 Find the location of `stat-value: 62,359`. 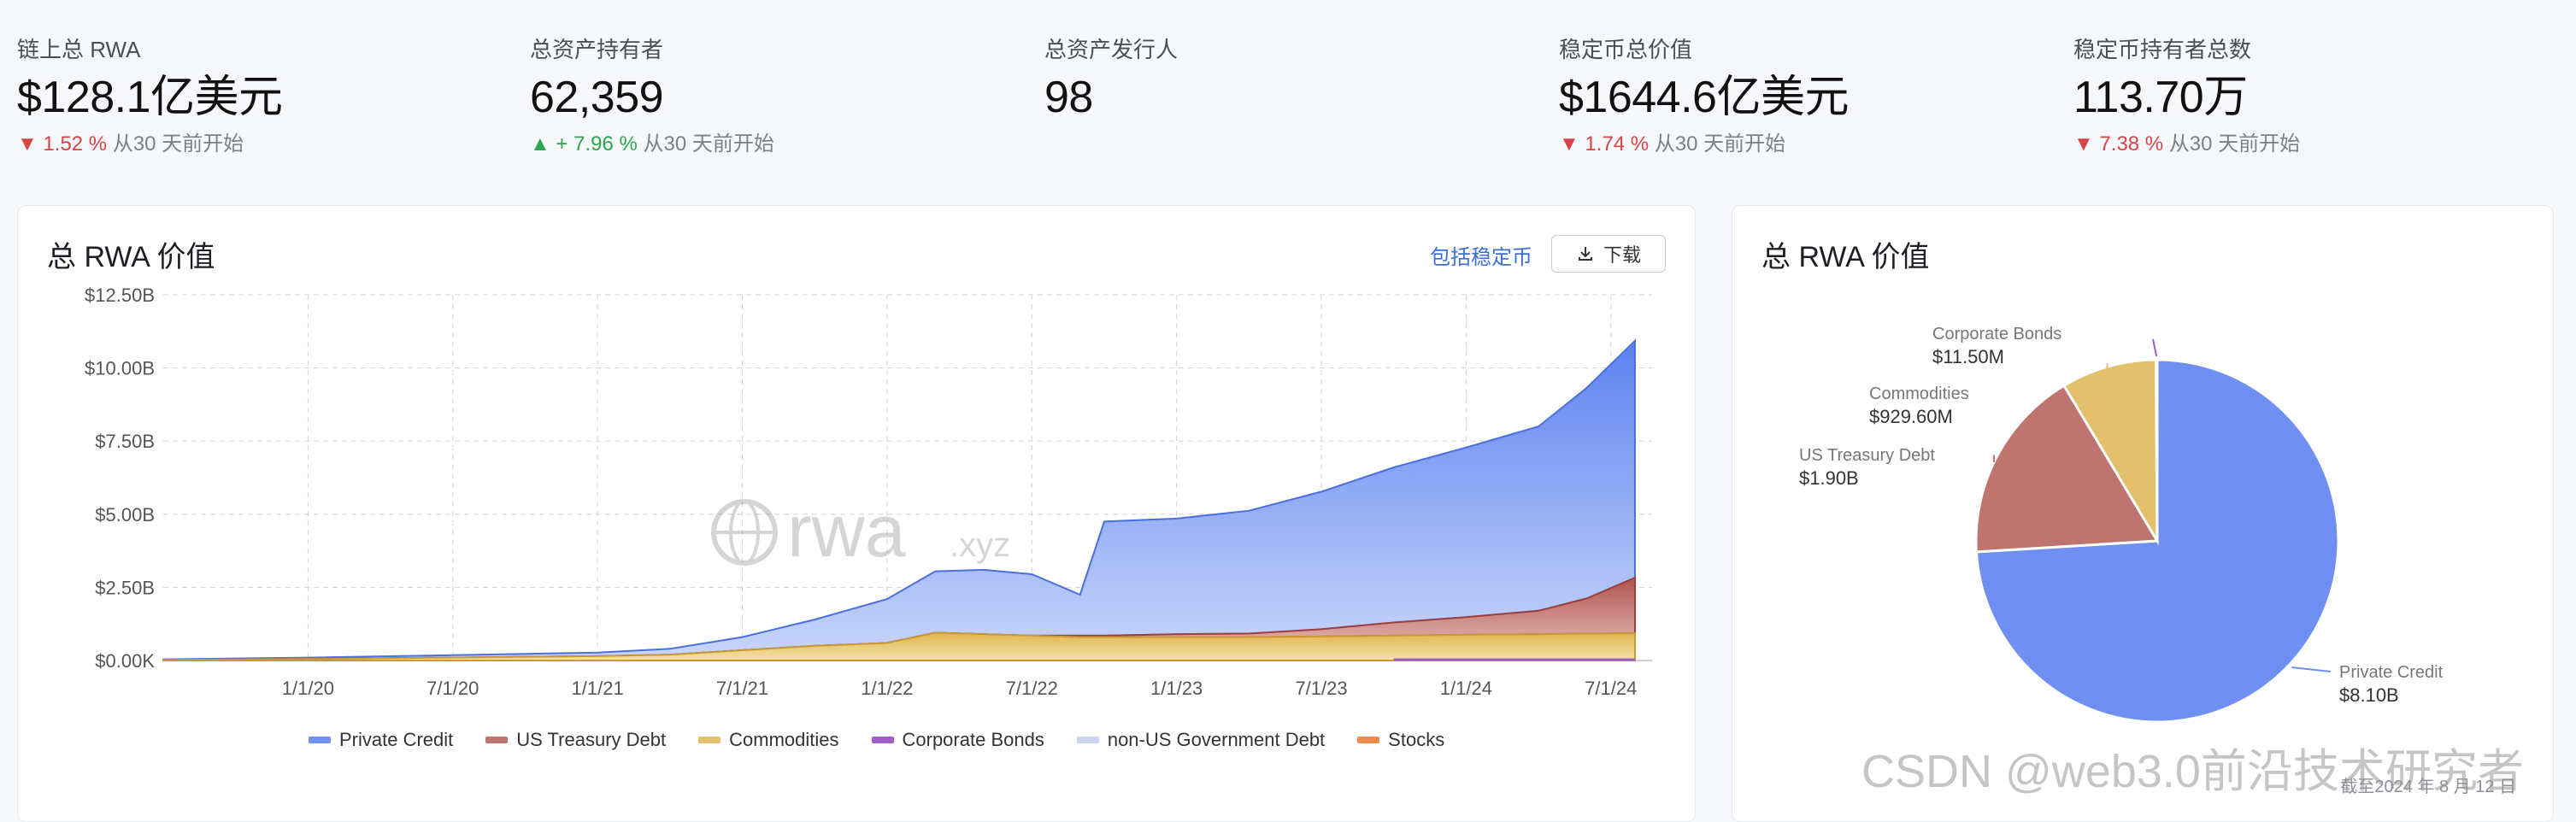

stat-value: 62,359 is located at coordinates (652, 97).